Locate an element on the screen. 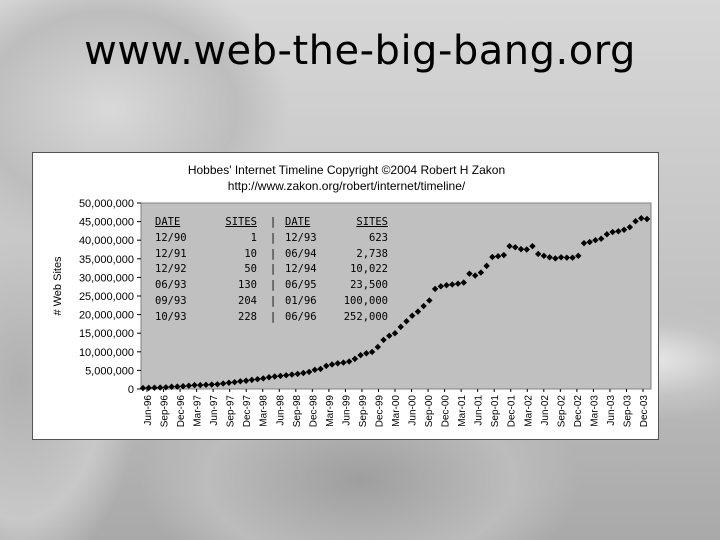 This screenshot has height=540, width=720. y-tick-label: 50,000,000 is located at coordinates (106, 204).